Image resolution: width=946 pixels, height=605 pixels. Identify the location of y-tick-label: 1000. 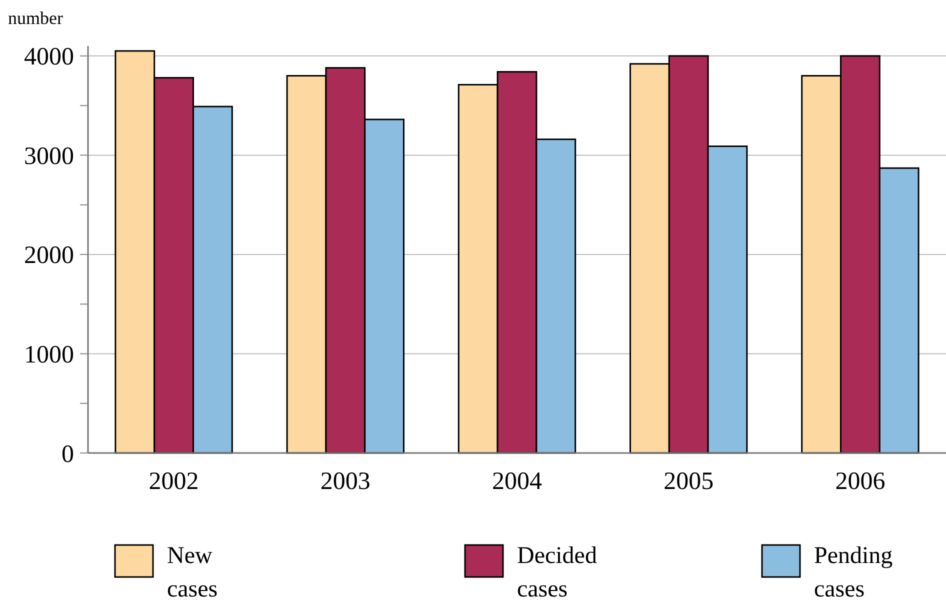
(49, 354).